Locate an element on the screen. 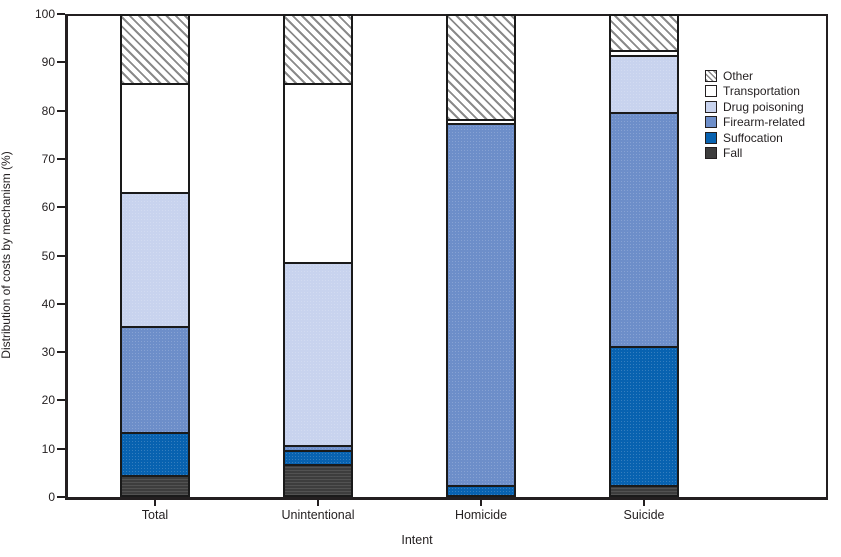 The image size is (841, 557). y-tick-label-100: 100 is located at coordinates (44, 14).